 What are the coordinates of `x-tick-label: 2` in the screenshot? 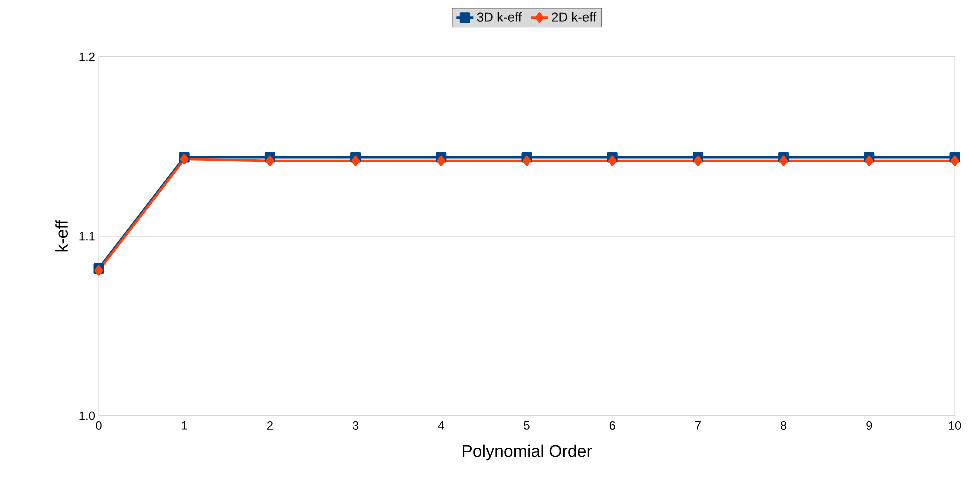 It's located at (270, 426).